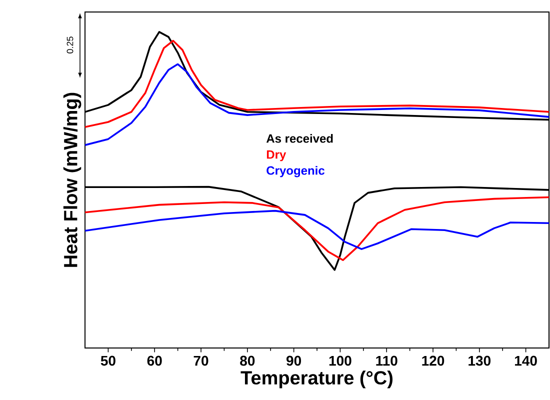 The width and height of the screenshot is (550, 400). I want to click on series-label: As received, so click(299, 138).